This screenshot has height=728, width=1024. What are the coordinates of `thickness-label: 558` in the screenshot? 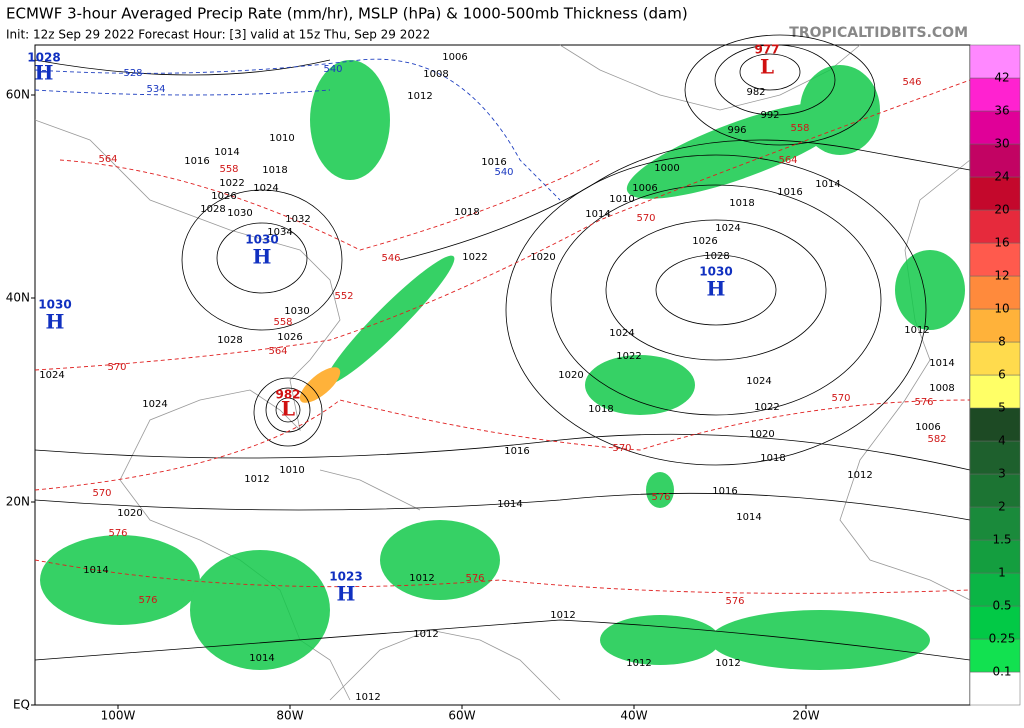 It's located at (228, 169).